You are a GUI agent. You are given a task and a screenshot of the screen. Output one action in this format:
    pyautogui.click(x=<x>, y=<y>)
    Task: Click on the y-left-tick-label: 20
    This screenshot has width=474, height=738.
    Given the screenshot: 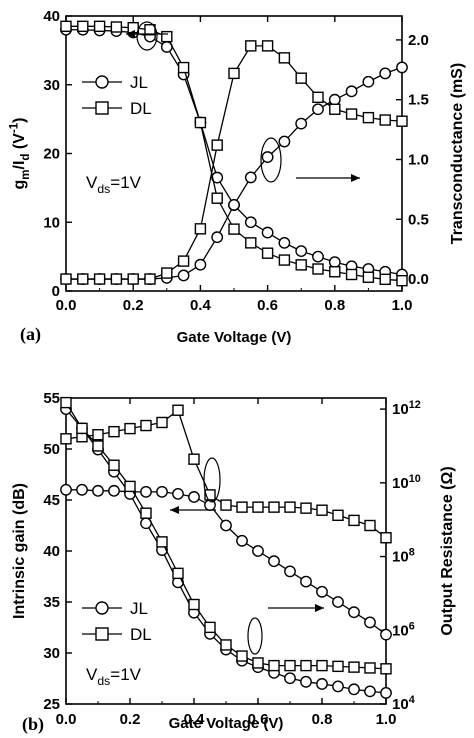 What is the action you would take?
    pyautogui.click(x=51, y=154)
    